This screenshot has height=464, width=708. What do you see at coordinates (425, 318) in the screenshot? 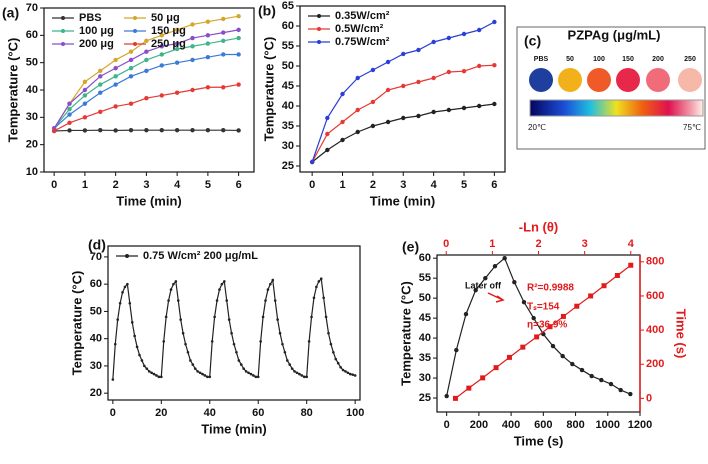
I see `y-tick-label: 45` at bounding box center [425, 318].